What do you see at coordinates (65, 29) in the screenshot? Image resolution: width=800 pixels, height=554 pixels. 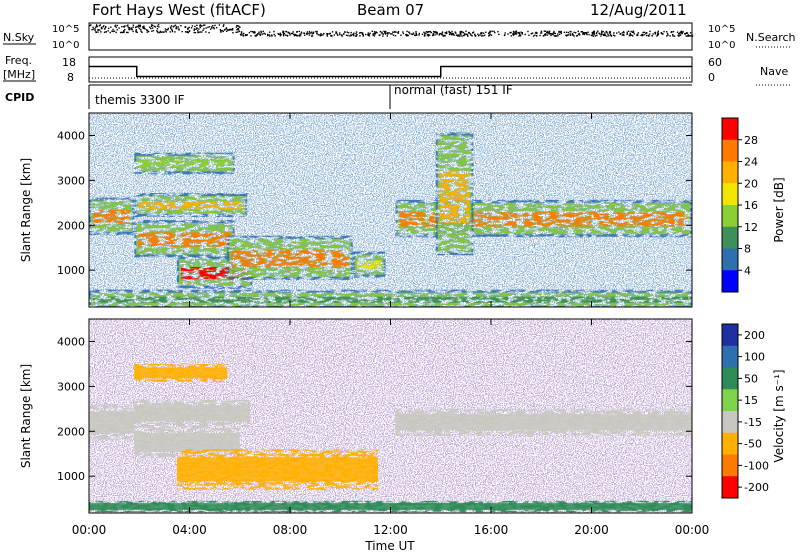 I see `noise-left-tick-top: 10^5` at bounding box center [65, 29].